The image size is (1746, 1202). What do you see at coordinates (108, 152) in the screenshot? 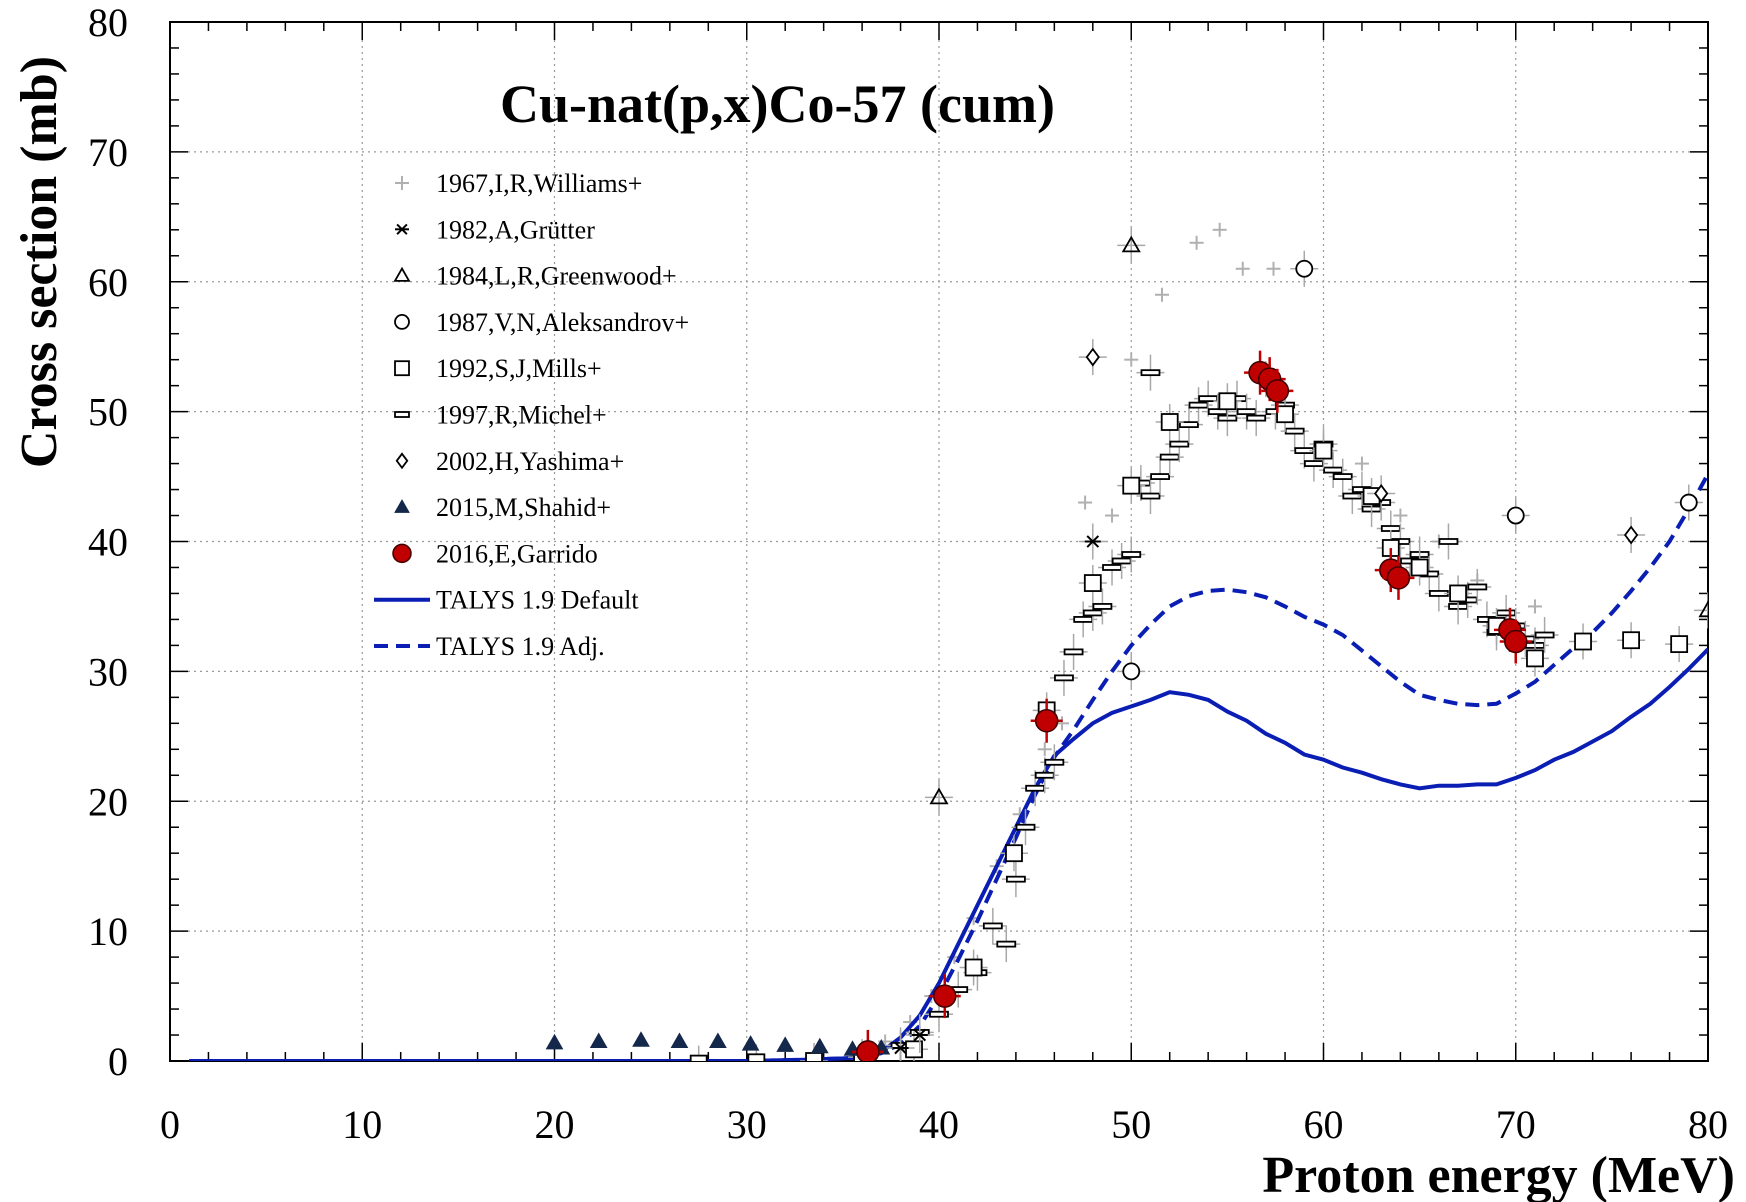
I see `y-tick-label: 70` at bounding box center [108, 152].